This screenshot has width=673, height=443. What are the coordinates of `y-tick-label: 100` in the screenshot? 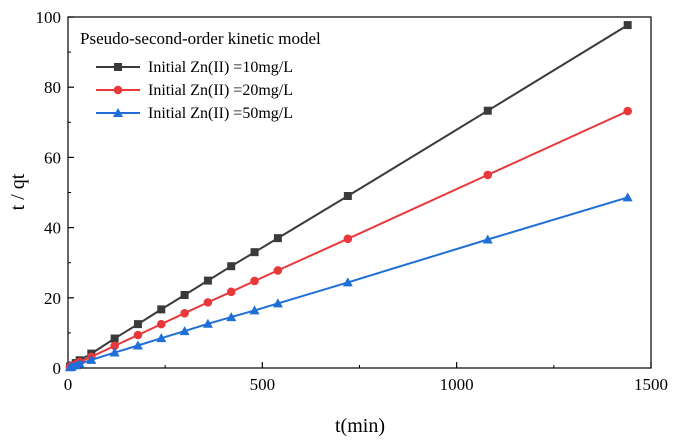 It's located at (49, 17).